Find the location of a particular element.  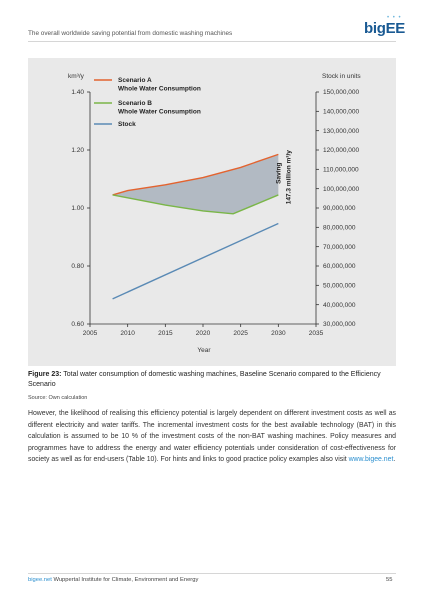

bigee-logo: bigEE is located at coordinates (385, 28).